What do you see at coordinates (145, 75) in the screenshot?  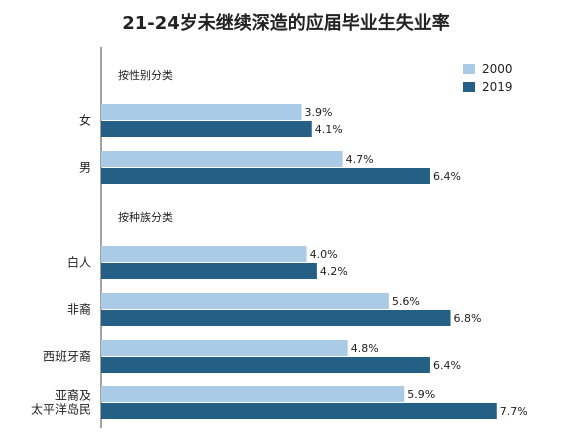 I see `group-label: 按性别分类` at bounding box center [145, 75].